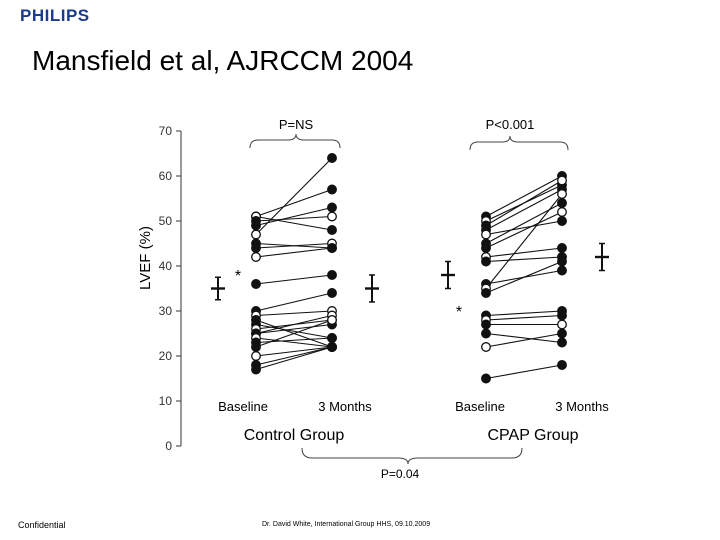 The width and height of the screenshot is (720, 540). What do you see at coordinates (582, 406) in the screenshot?
I see `cpap-3months-label: 3 Months` at bounding box center [582, 406].